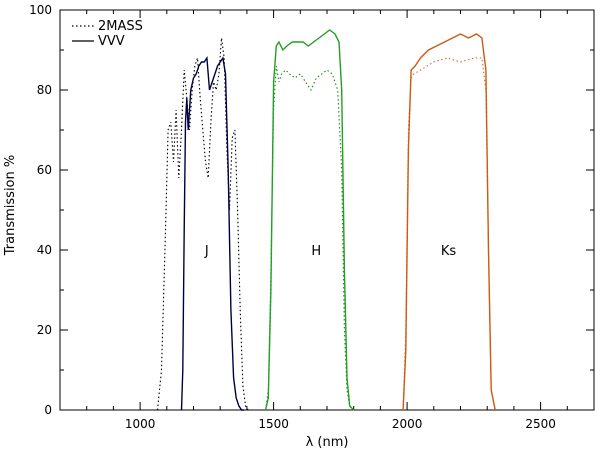 This screenshot has height=454, width=600. What do you see at coordinates (330, 251) in the screenshot?
I see `band-labels: J H Ks` at bounding box center [330, 251].